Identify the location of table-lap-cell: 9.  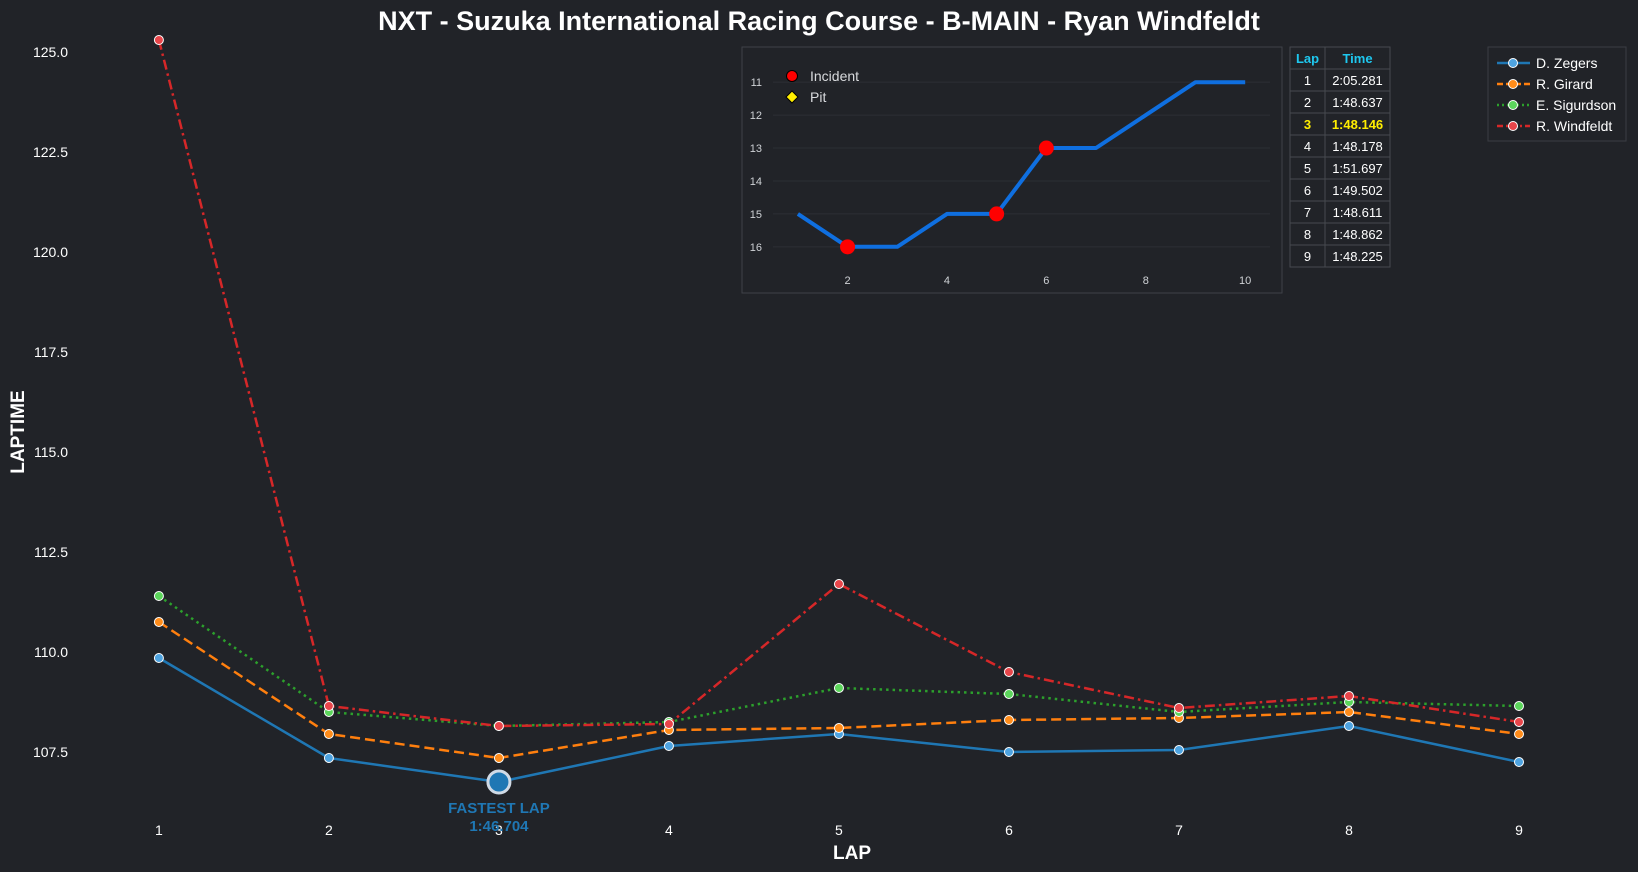
(1307, 256).